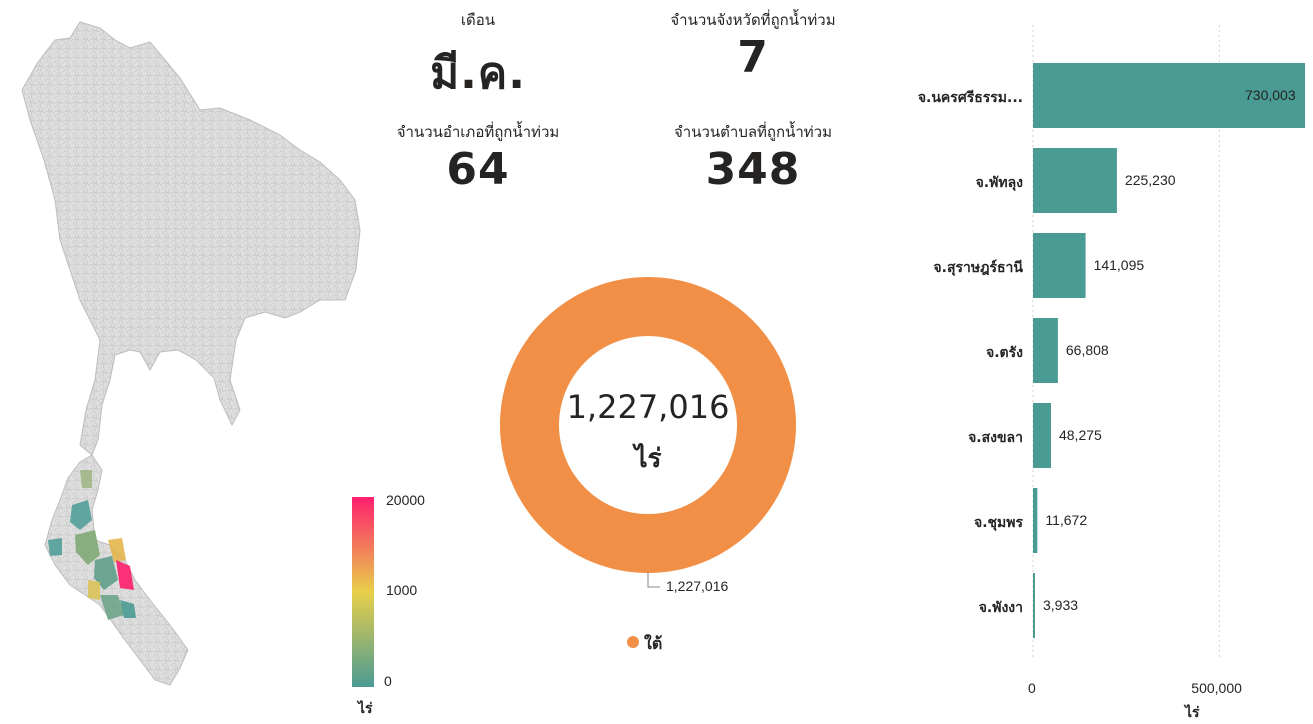 The width and height of the screenshot is (1313, 724). What do you see at coordinates (1216, 688) in the screenshot?
I see `bar-axis-tick-1: 500,000` at bounding box center [1216, 688].